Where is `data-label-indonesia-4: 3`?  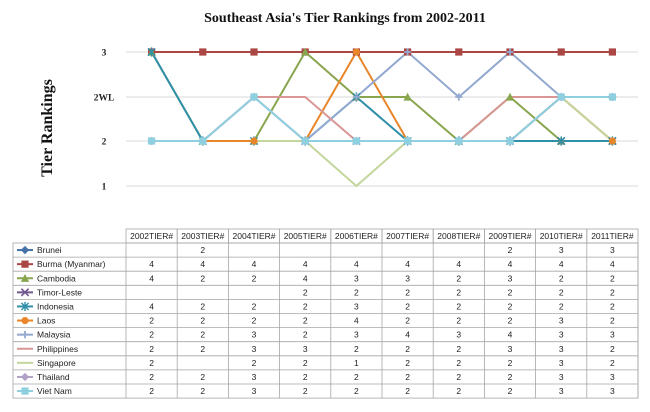 data-label-indonesia-4: 3 is located at coordinates (356, 306).